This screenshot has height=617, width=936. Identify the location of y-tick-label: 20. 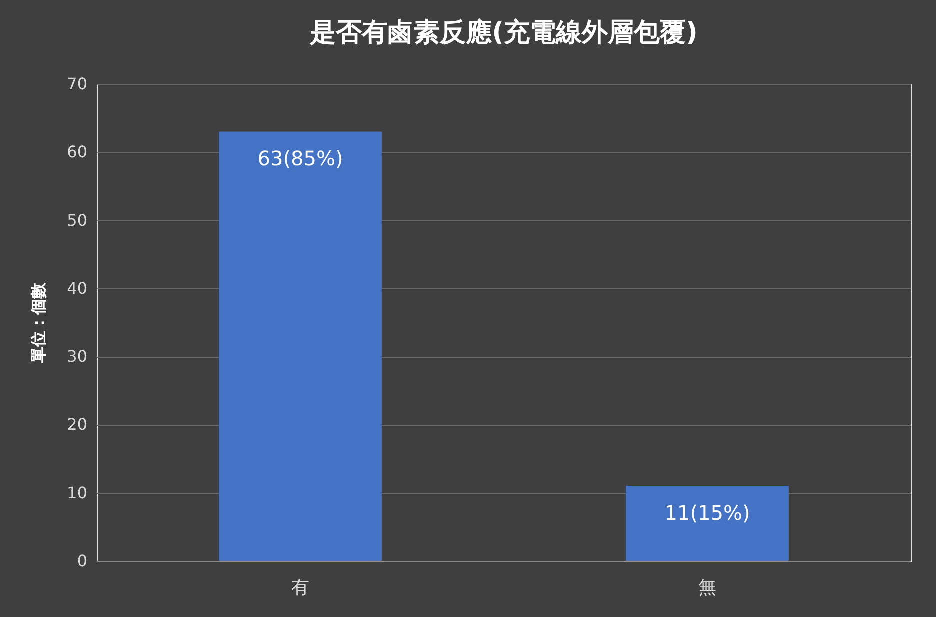
(77, 424).